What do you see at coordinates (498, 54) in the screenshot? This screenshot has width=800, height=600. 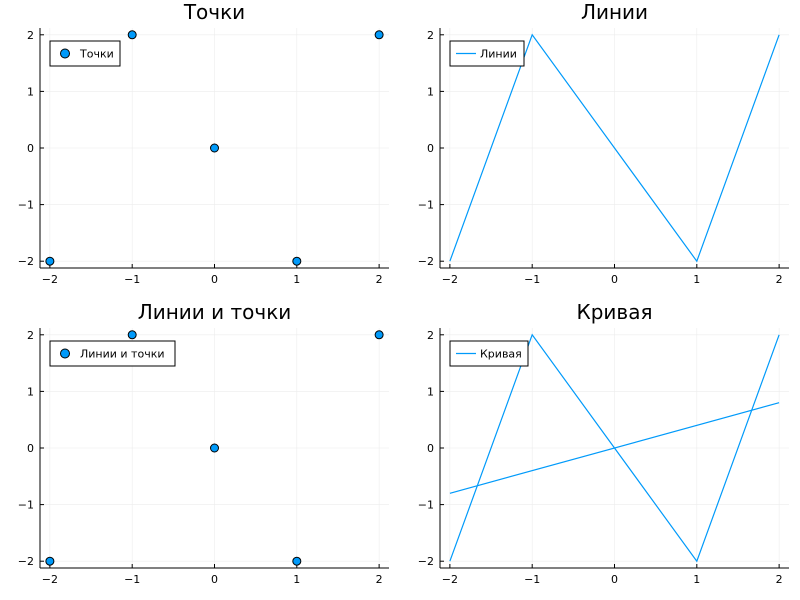 I see `legend-label: Линии` at bounding box center [498, 54].